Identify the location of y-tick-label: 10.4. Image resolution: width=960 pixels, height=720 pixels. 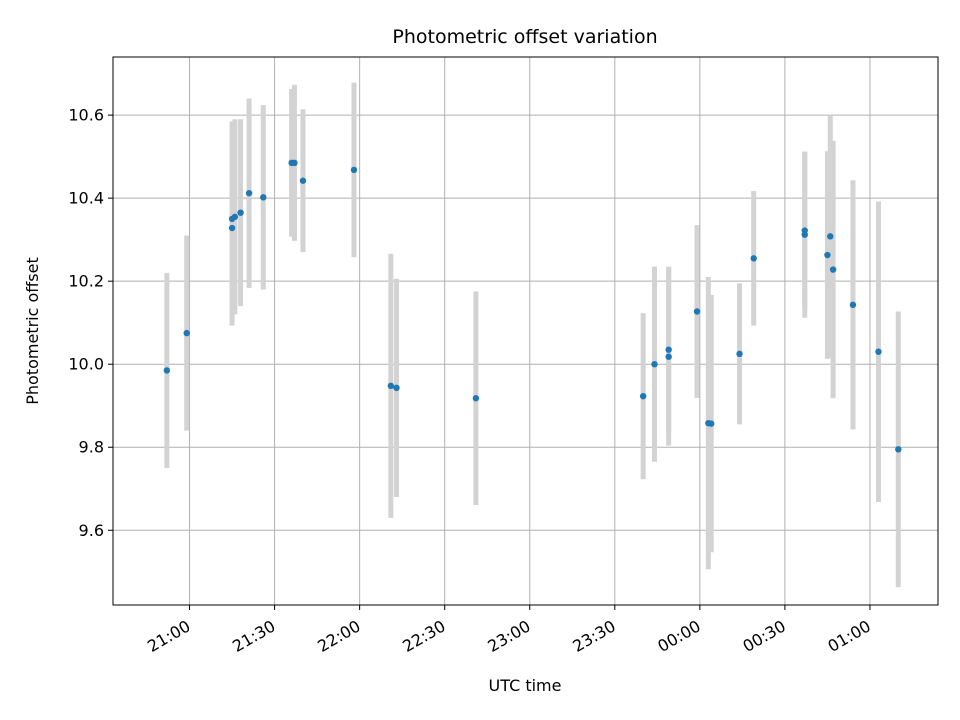
(86, 198).